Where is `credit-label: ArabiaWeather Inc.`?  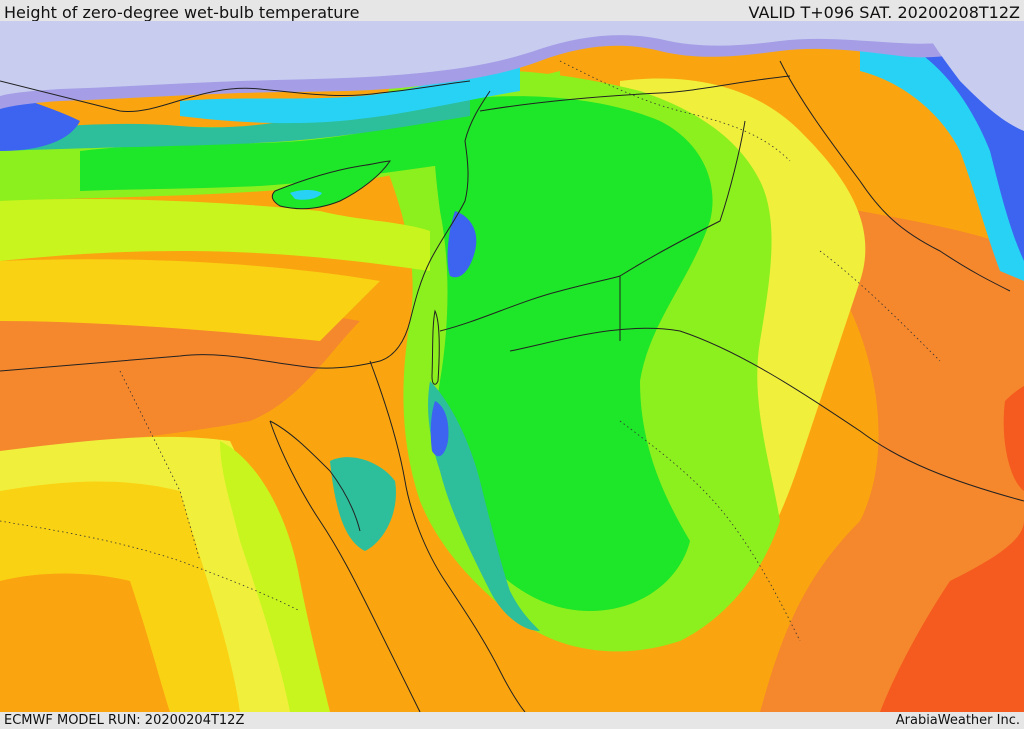
credit-label: ArabiaWeather Inc. is located at coordinates (957, 720).